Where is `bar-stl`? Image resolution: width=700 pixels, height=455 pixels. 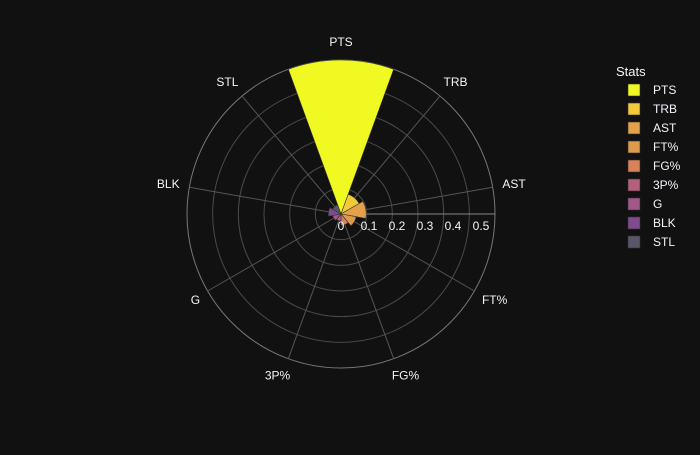 bar-stl is located at coordinates (337, 209).